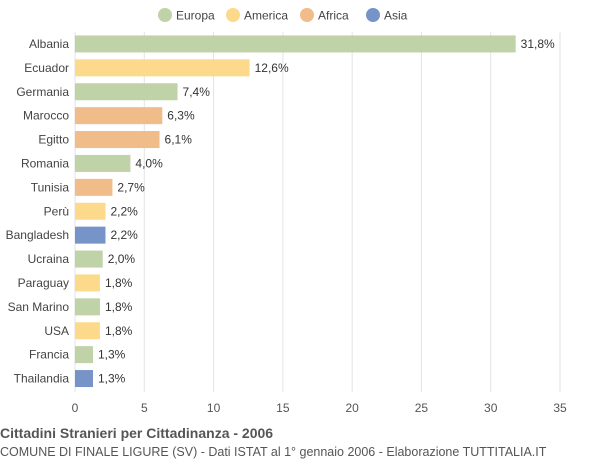 This screenshot has height=460, width=600. Describe the element at coordinates (144, 408) in the screenshot. I see `x-tick-label: 5` at that location.